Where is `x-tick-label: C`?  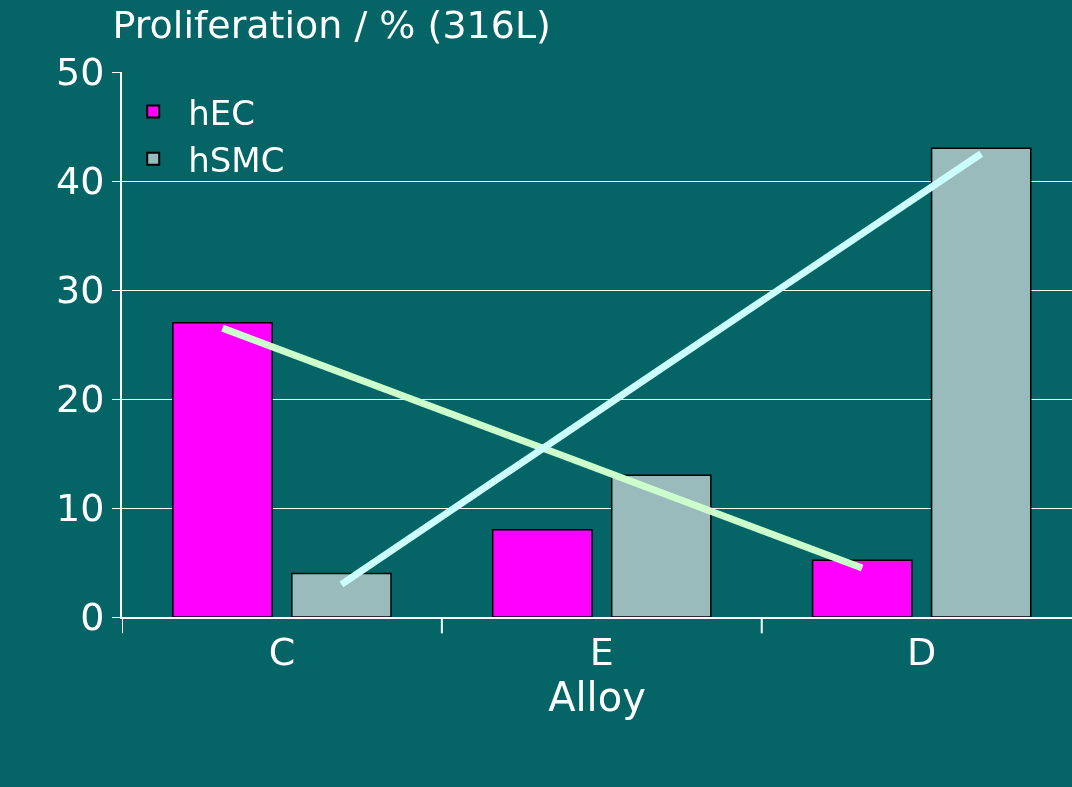
x-tick-label: C is located at coordinates (282, 651).